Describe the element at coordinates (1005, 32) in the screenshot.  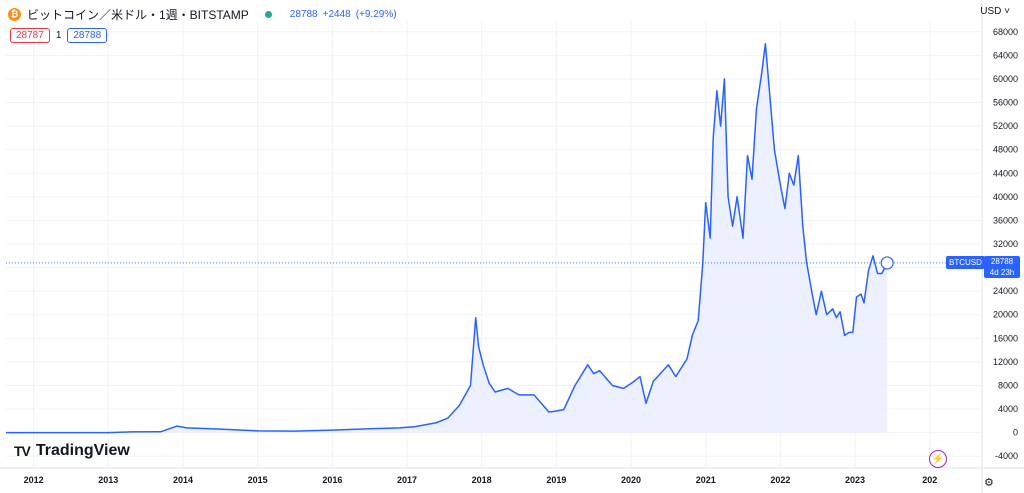
I see `y-tick-label: 68000` at that location.